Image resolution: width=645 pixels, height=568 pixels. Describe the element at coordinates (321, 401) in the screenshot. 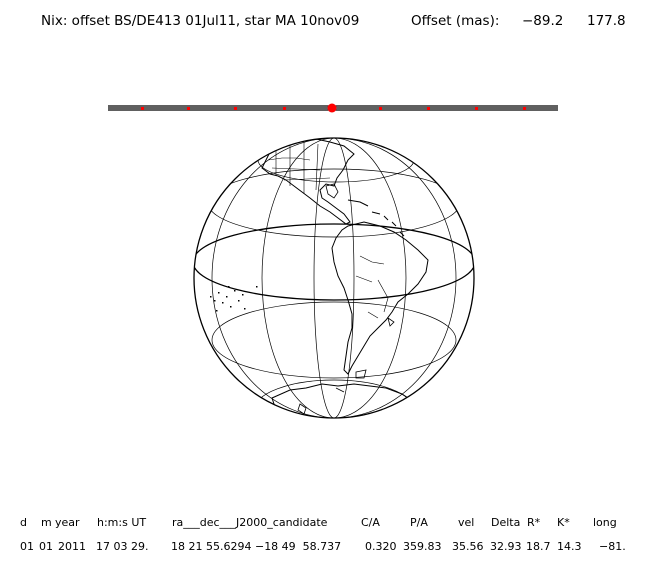

I see `antarctic-peninsula` at that location.